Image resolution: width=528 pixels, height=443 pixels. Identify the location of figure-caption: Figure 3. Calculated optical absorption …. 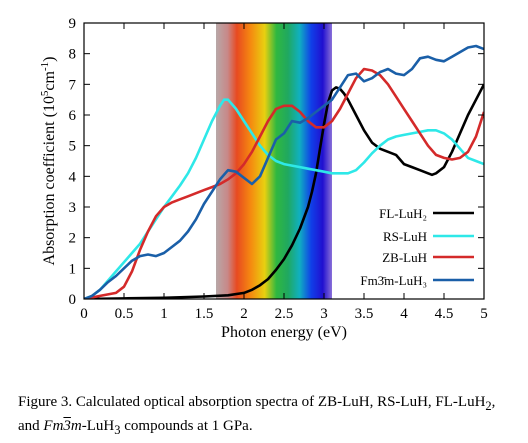
(257, 415).